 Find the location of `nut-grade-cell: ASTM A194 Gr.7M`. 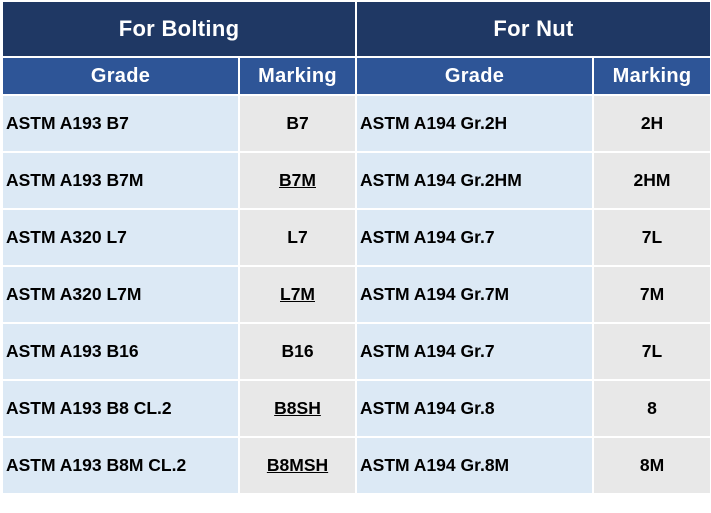

nut-grade-cell: ASTM A194 Gr.7M is located at coordinates (475, 294).